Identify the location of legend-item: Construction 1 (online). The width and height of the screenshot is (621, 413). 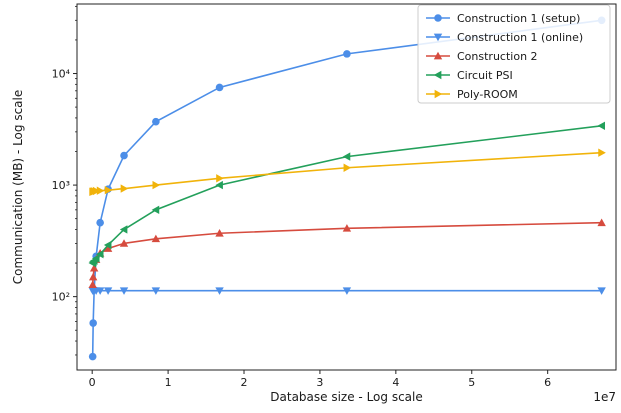
(504, 37).